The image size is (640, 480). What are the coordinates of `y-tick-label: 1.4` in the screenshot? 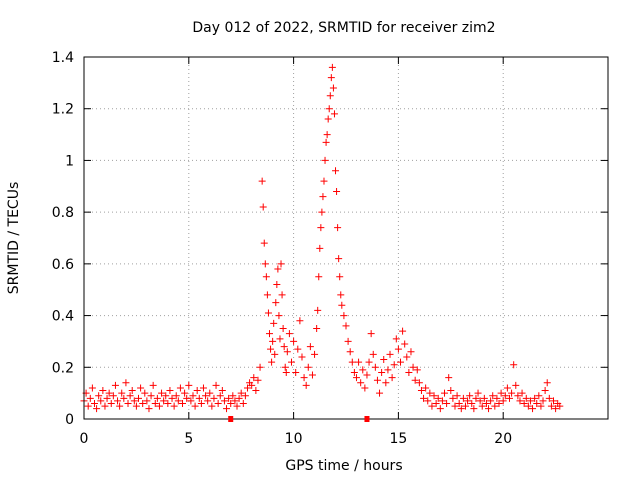 It's located at (63, 58).